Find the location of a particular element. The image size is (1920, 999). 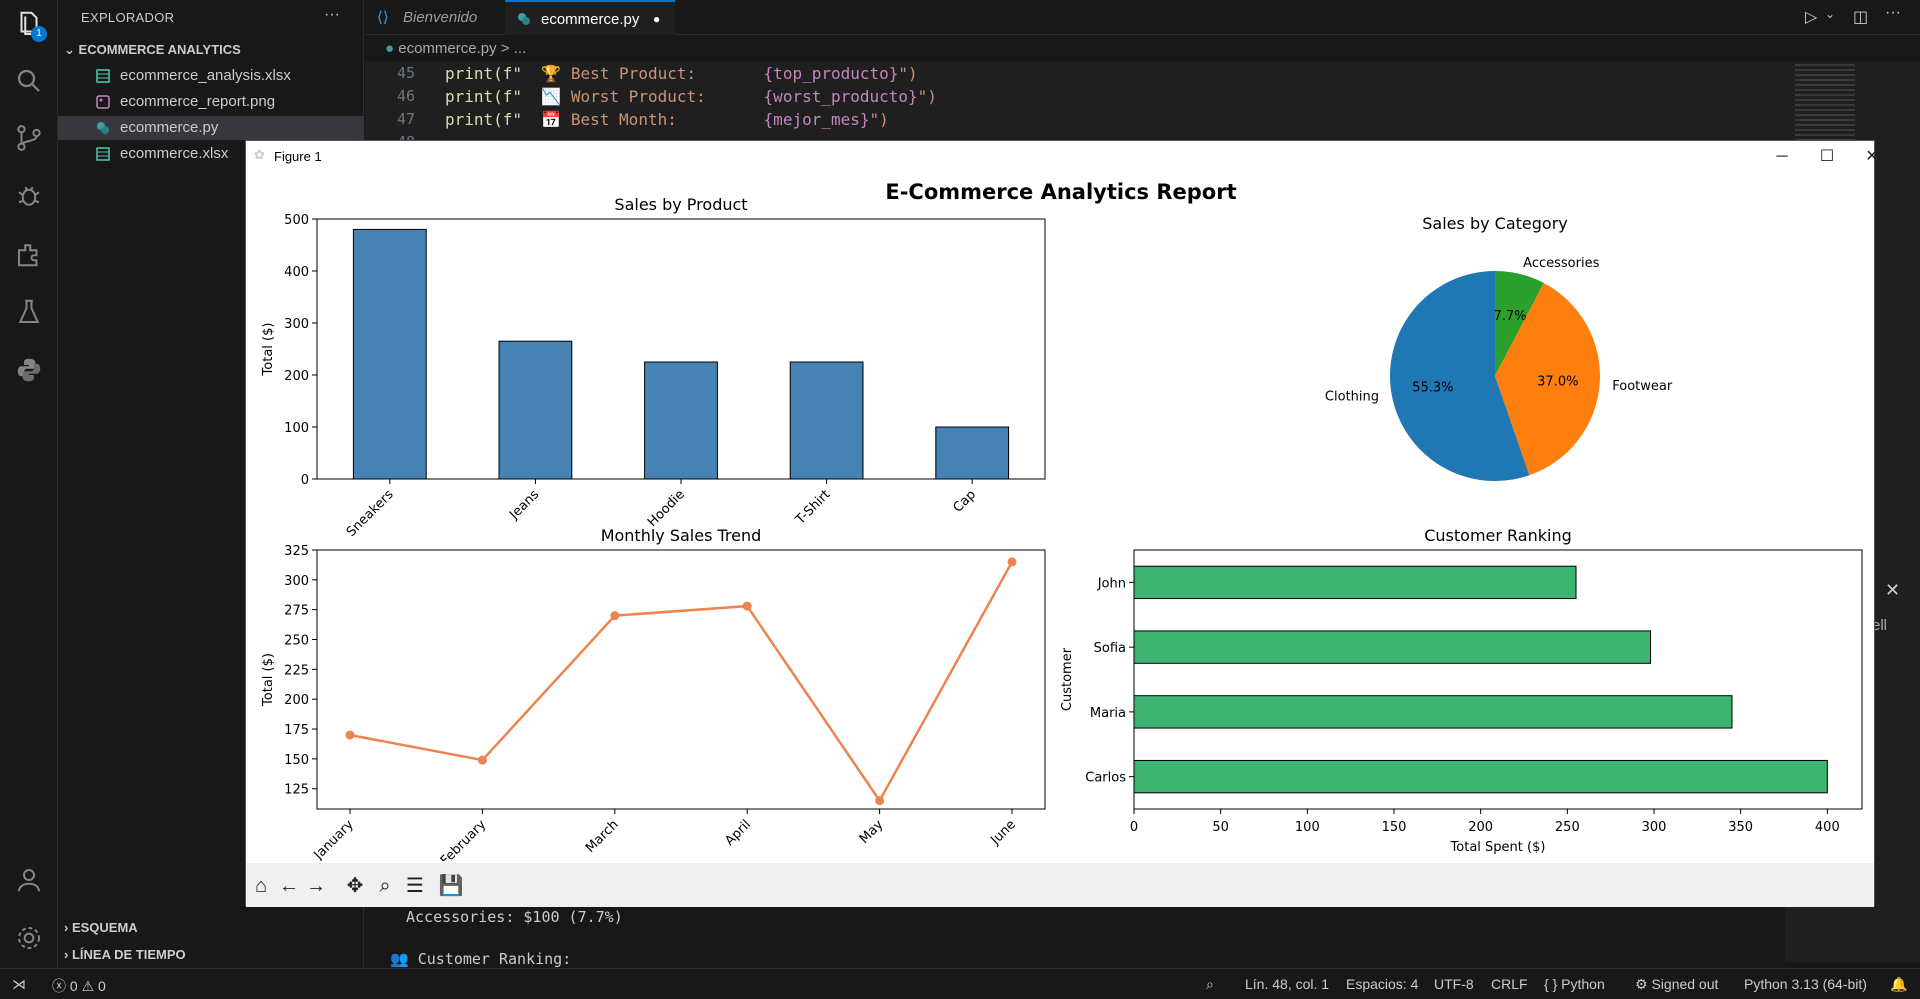

debug-icon is located at coordinates (29, 196).